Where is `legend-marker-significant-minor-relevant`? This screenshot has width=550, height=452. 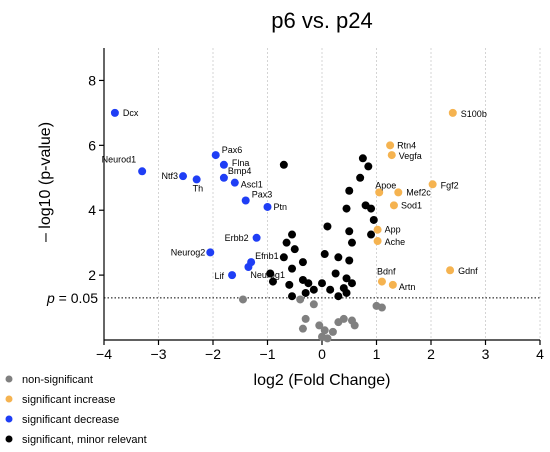
legend-marker-significant-minor-relevant is located at coordinates (9, 439).